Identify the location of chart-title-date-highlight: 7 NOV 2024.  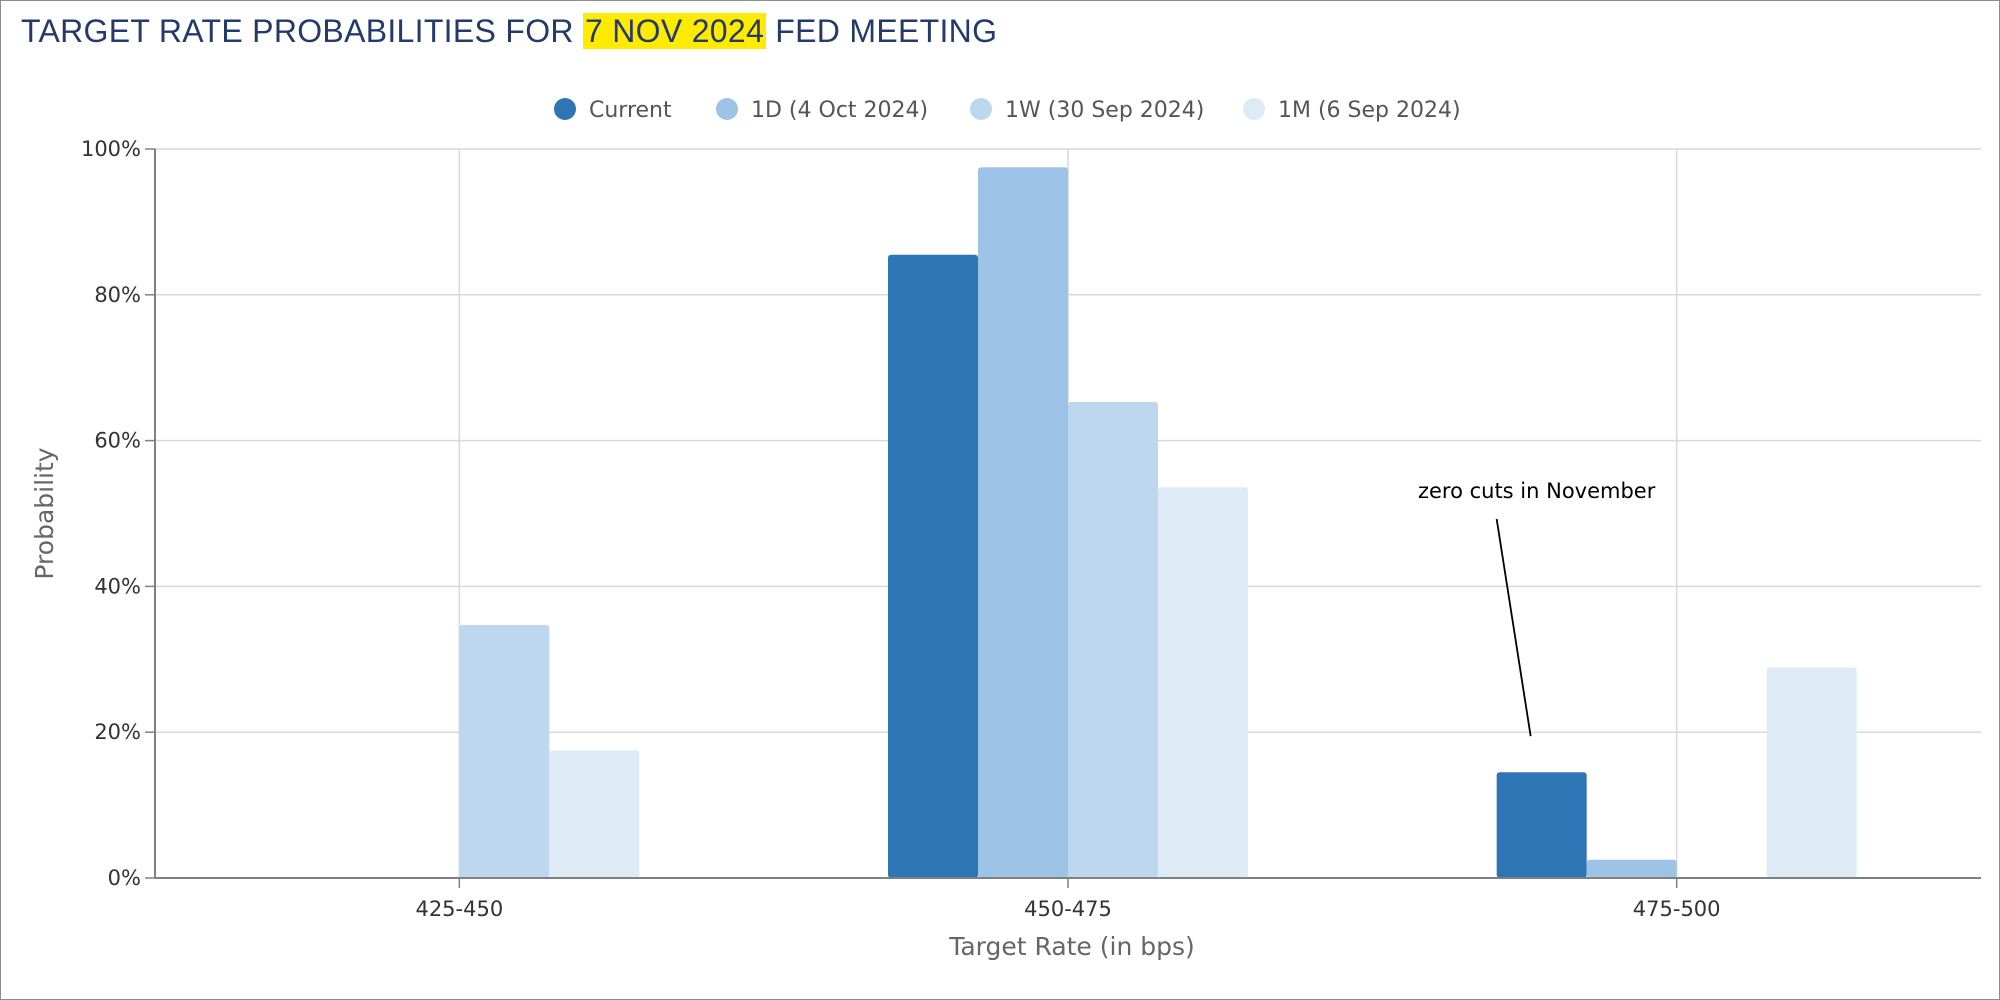
(674, 31).